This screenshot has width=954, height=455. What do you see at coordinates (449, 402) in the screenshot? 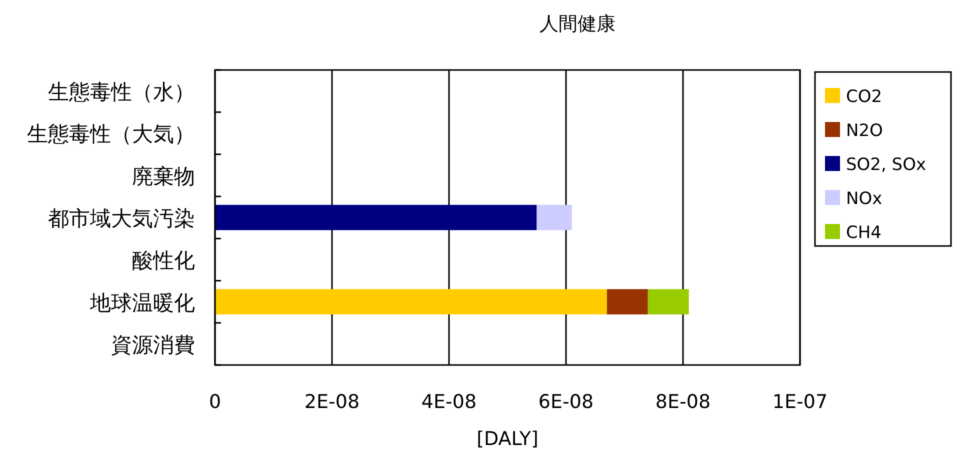
I see `x-tick-label: 4E-08` at bounding box center [449, 402].